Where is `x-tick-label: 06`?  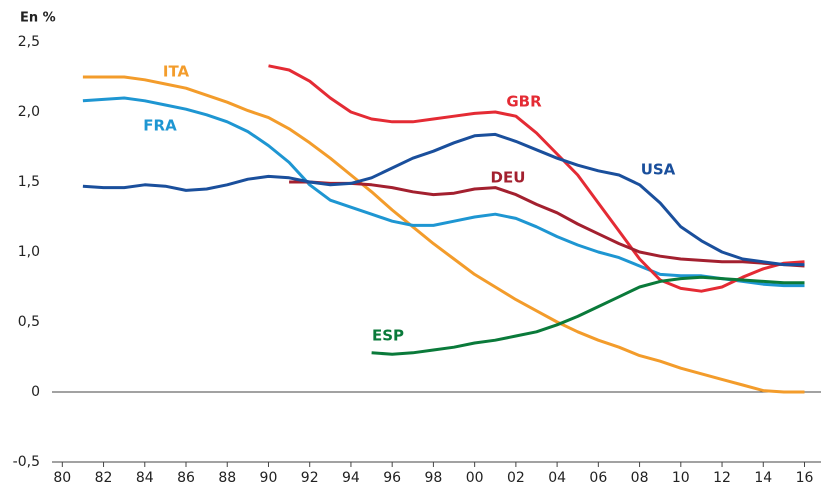
x-tick-label: 06 is located at coordinates (598, 478).